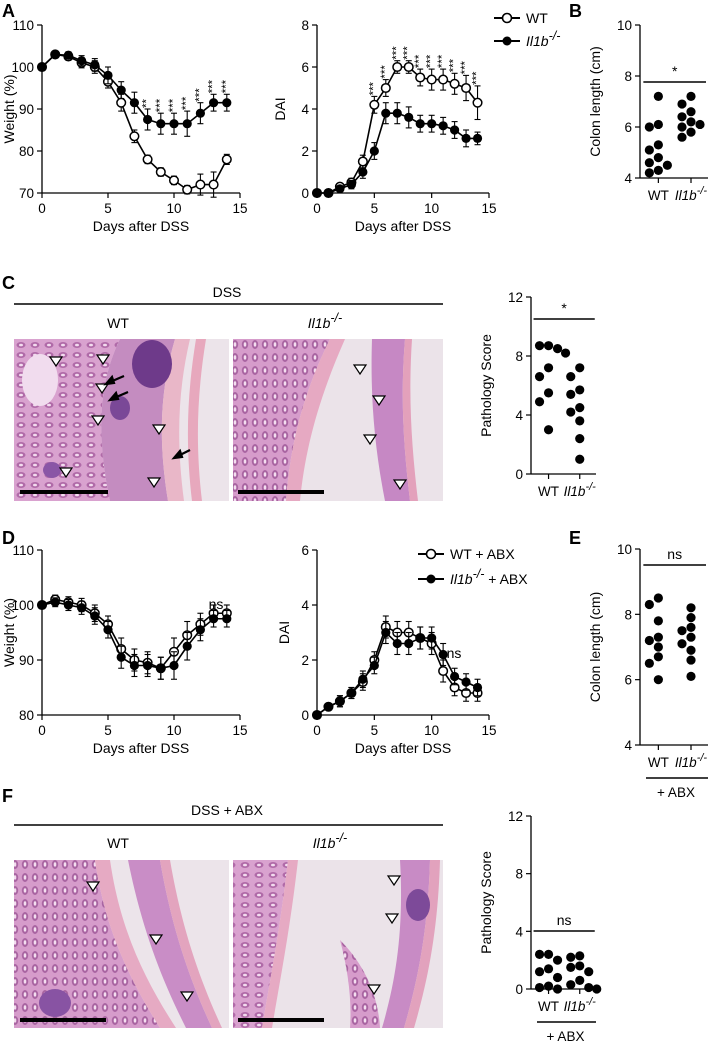 Image resolution: width=725 pixels, height=1050 pixels. I want to click on panel-c-ko-label: Il1b-/-, so click(325, 321).